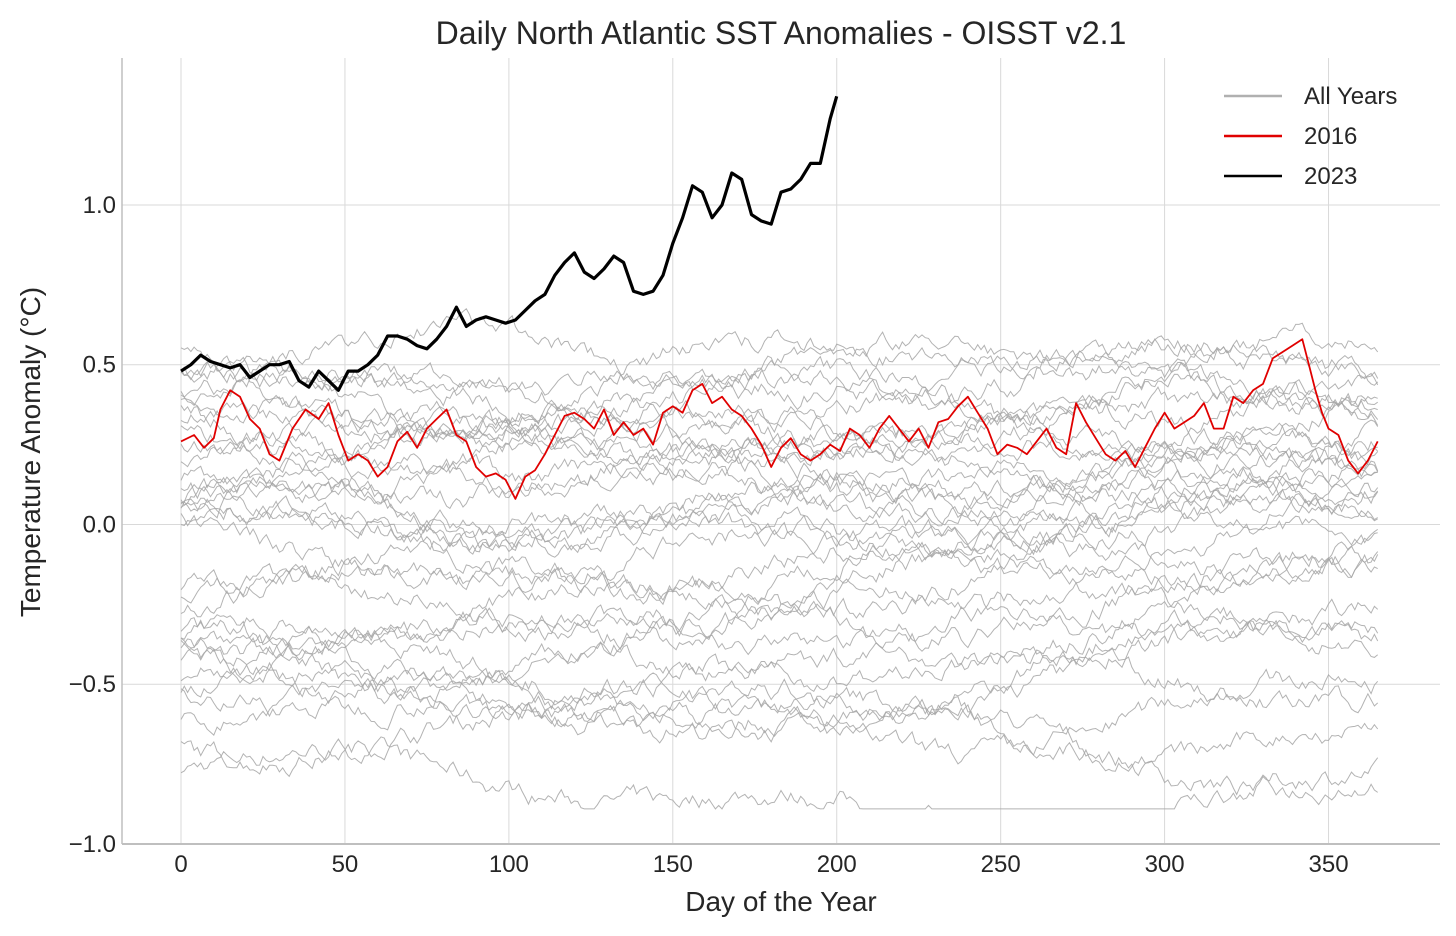 The width and height of the screenshot is (1456, 936). I want to click on x-tick-label: 0, so click(180, 864).